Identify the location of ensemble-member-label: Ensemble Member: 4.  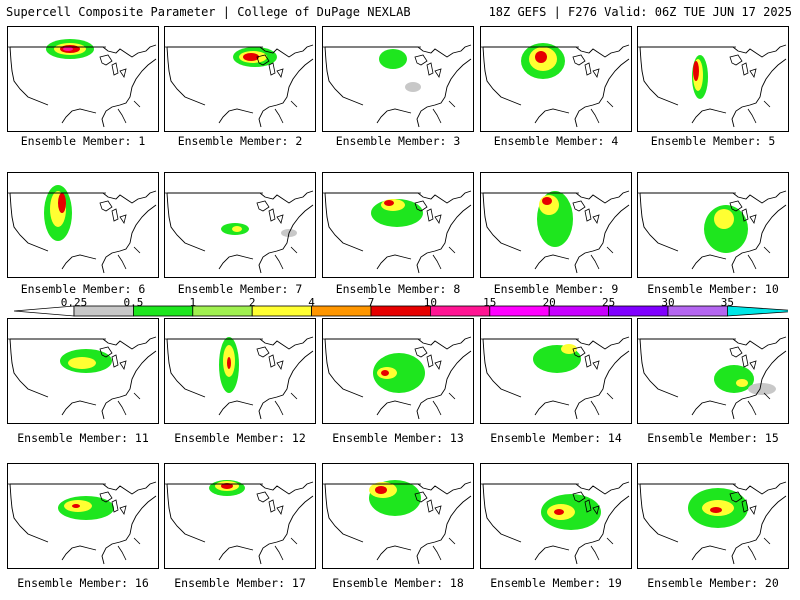
(556, 141).